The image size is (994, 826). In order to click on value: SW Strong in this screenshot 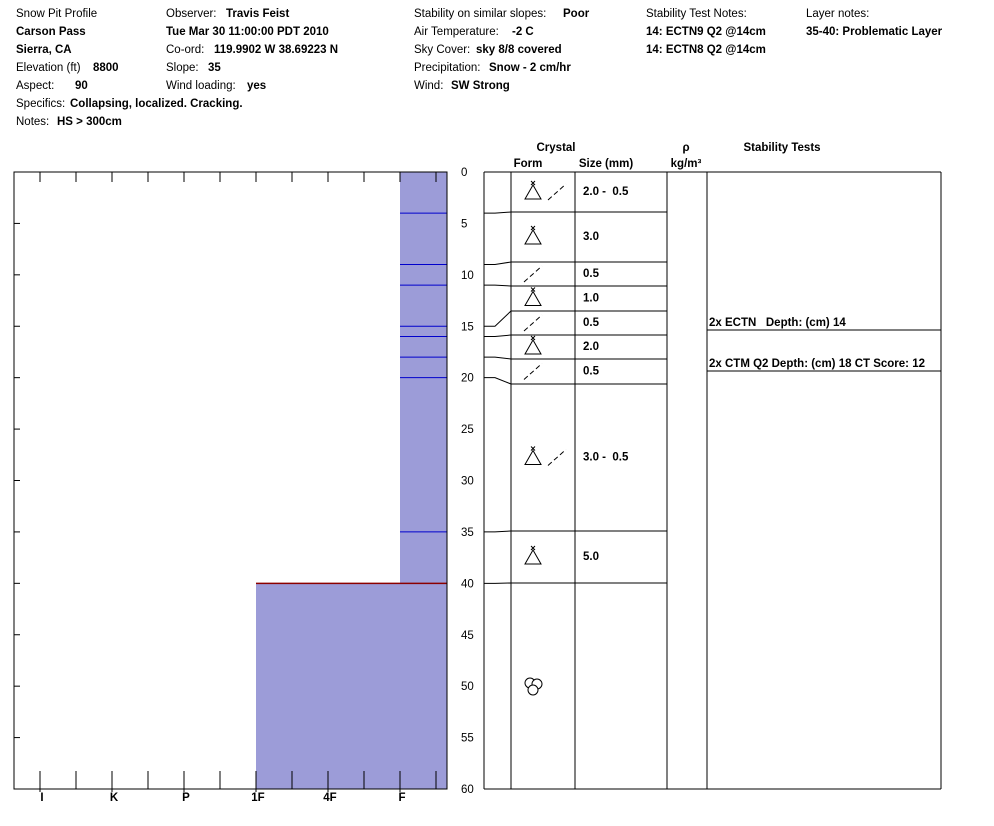, I will do `click(480, 86)`.